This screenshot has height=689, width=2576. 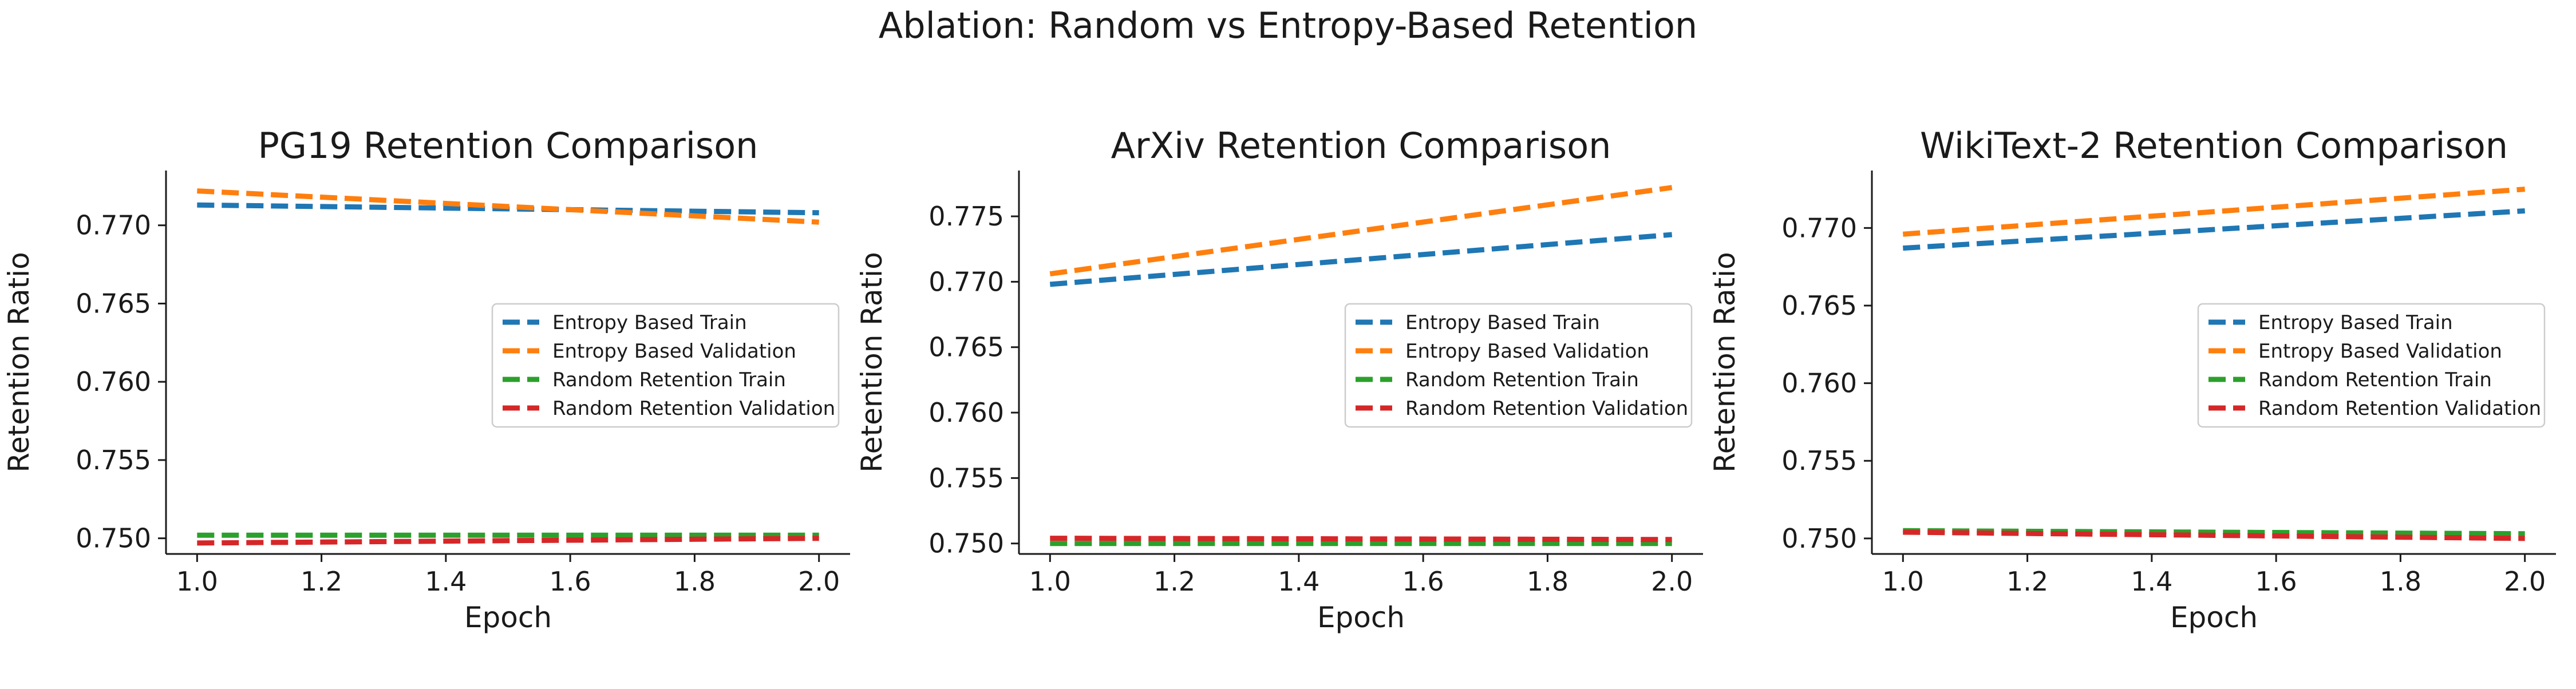 What do you see at coordinates (2214, 146) in the screenshot?
I see `chart-title: WikiText-2 Retention Comparison` at bounding box center [2214, 146].